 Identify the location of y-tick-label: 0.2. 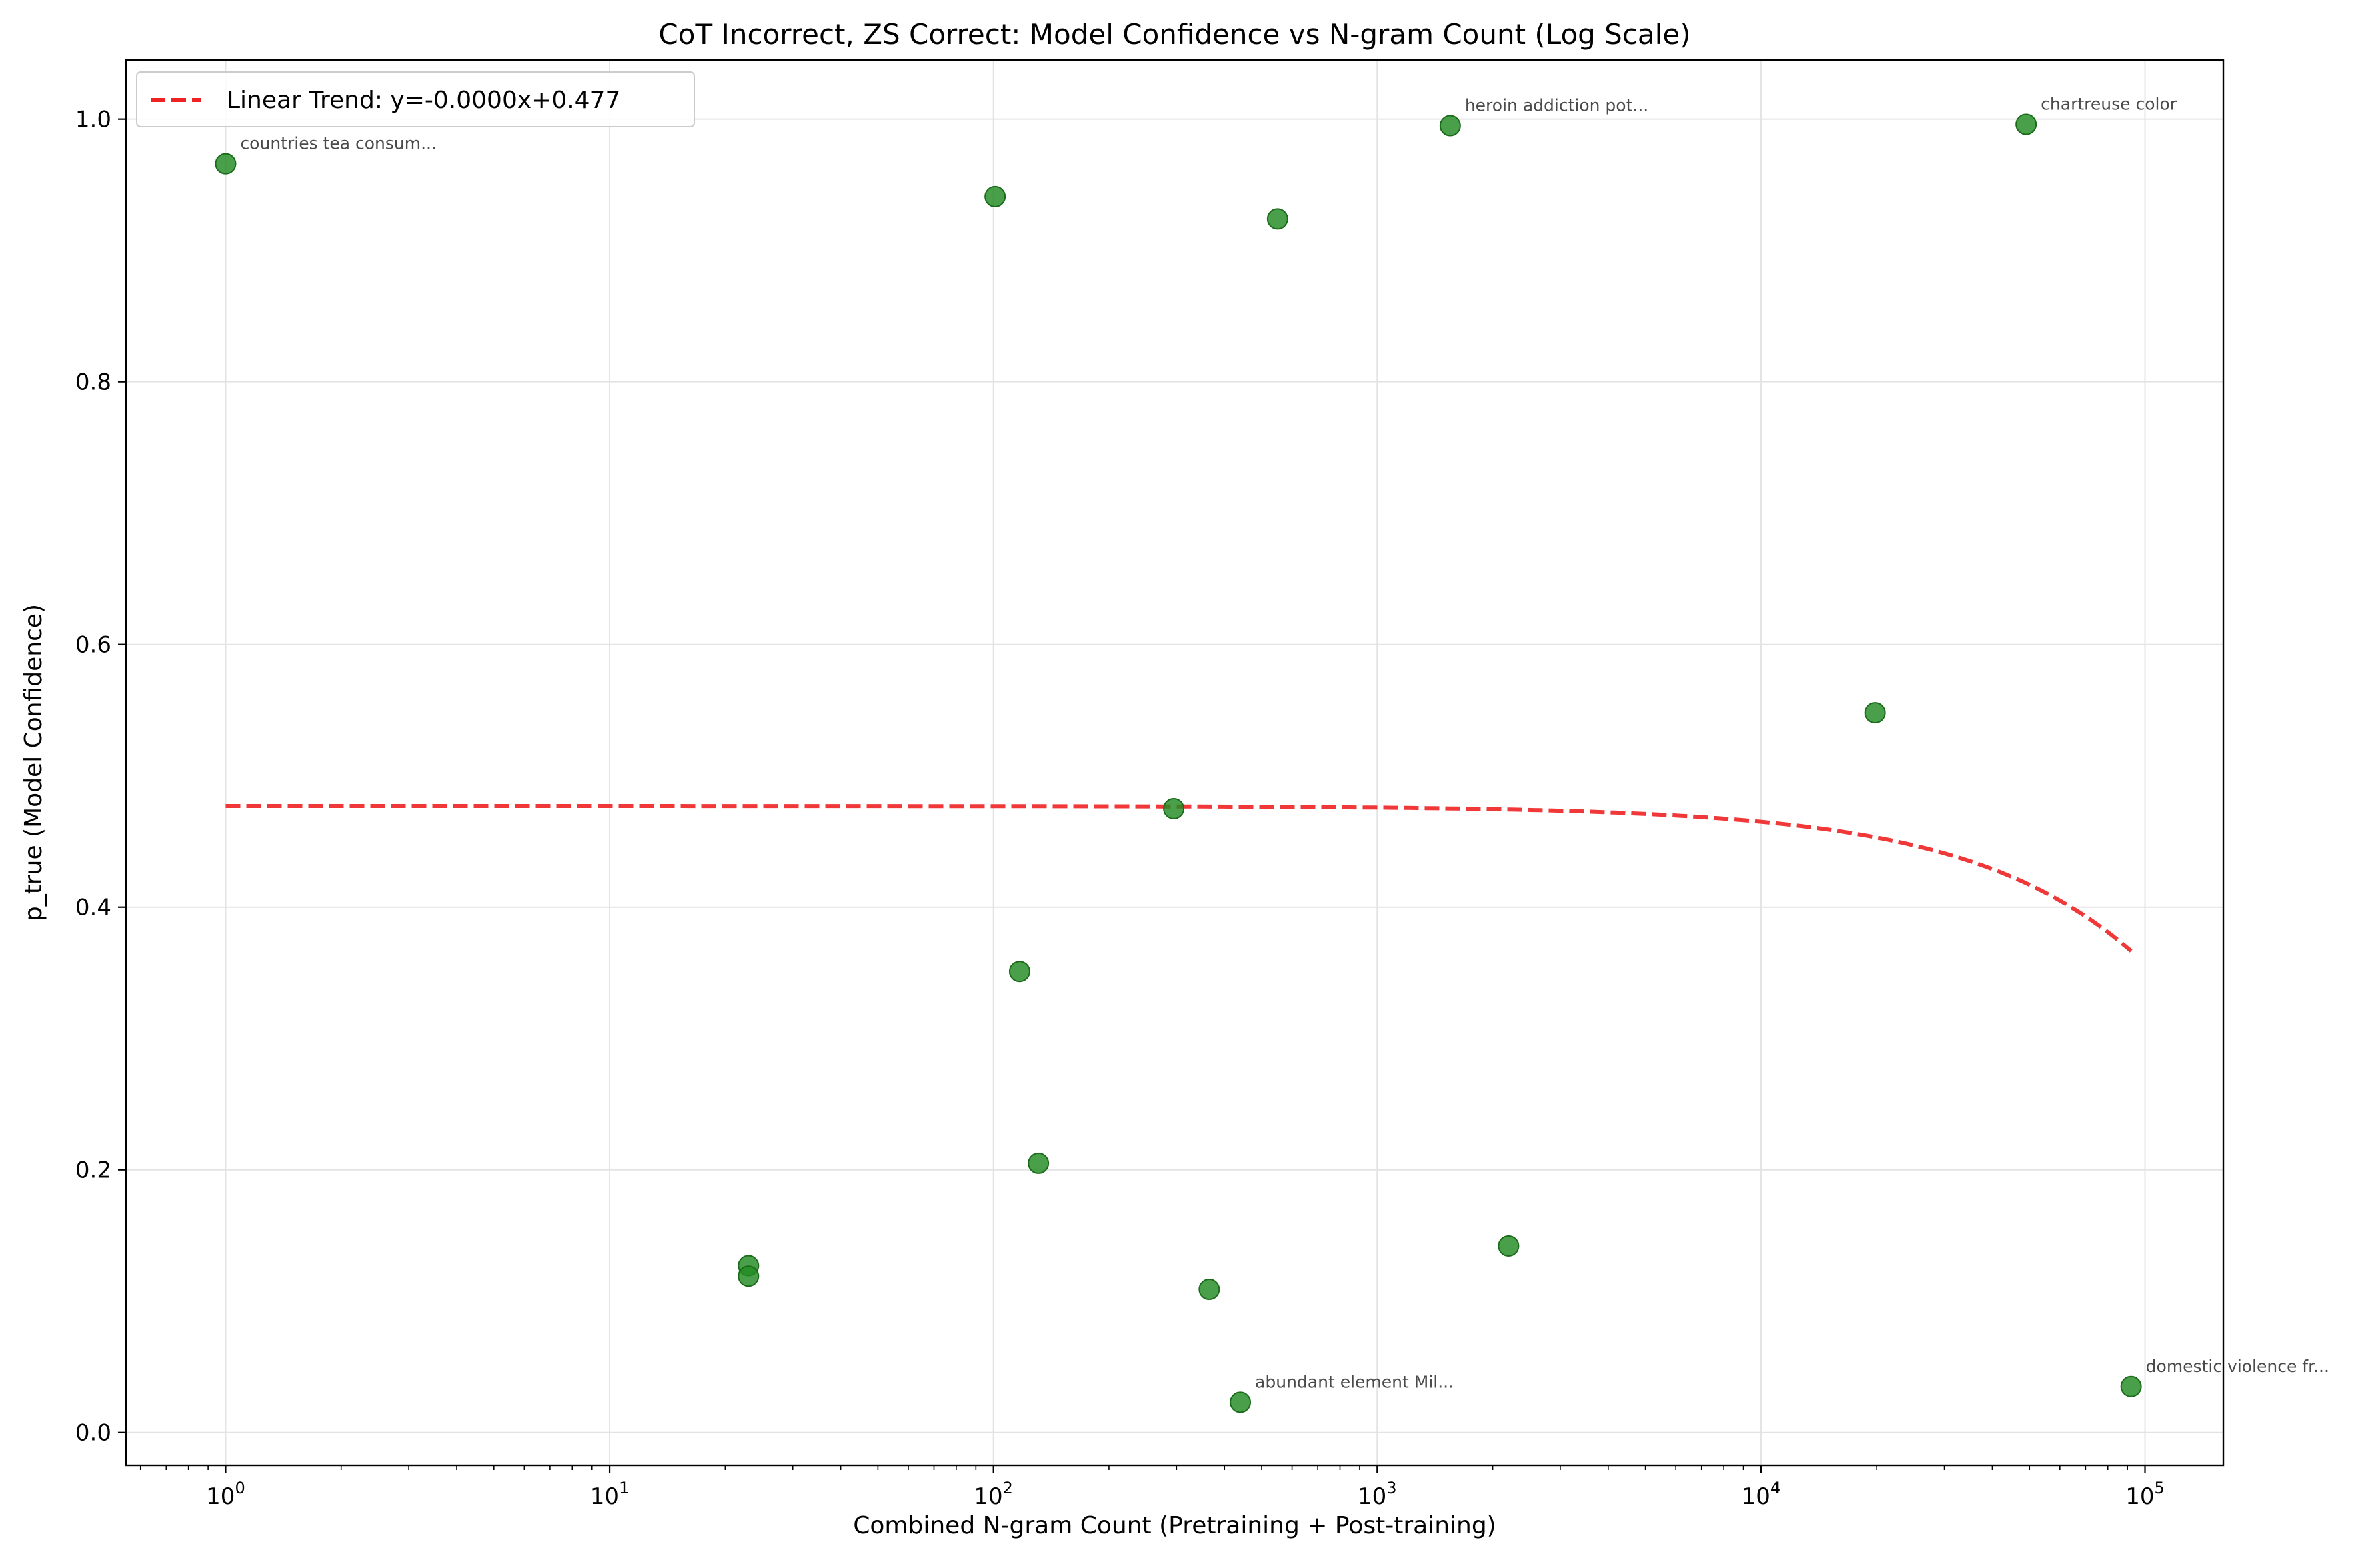
(93, 1170).